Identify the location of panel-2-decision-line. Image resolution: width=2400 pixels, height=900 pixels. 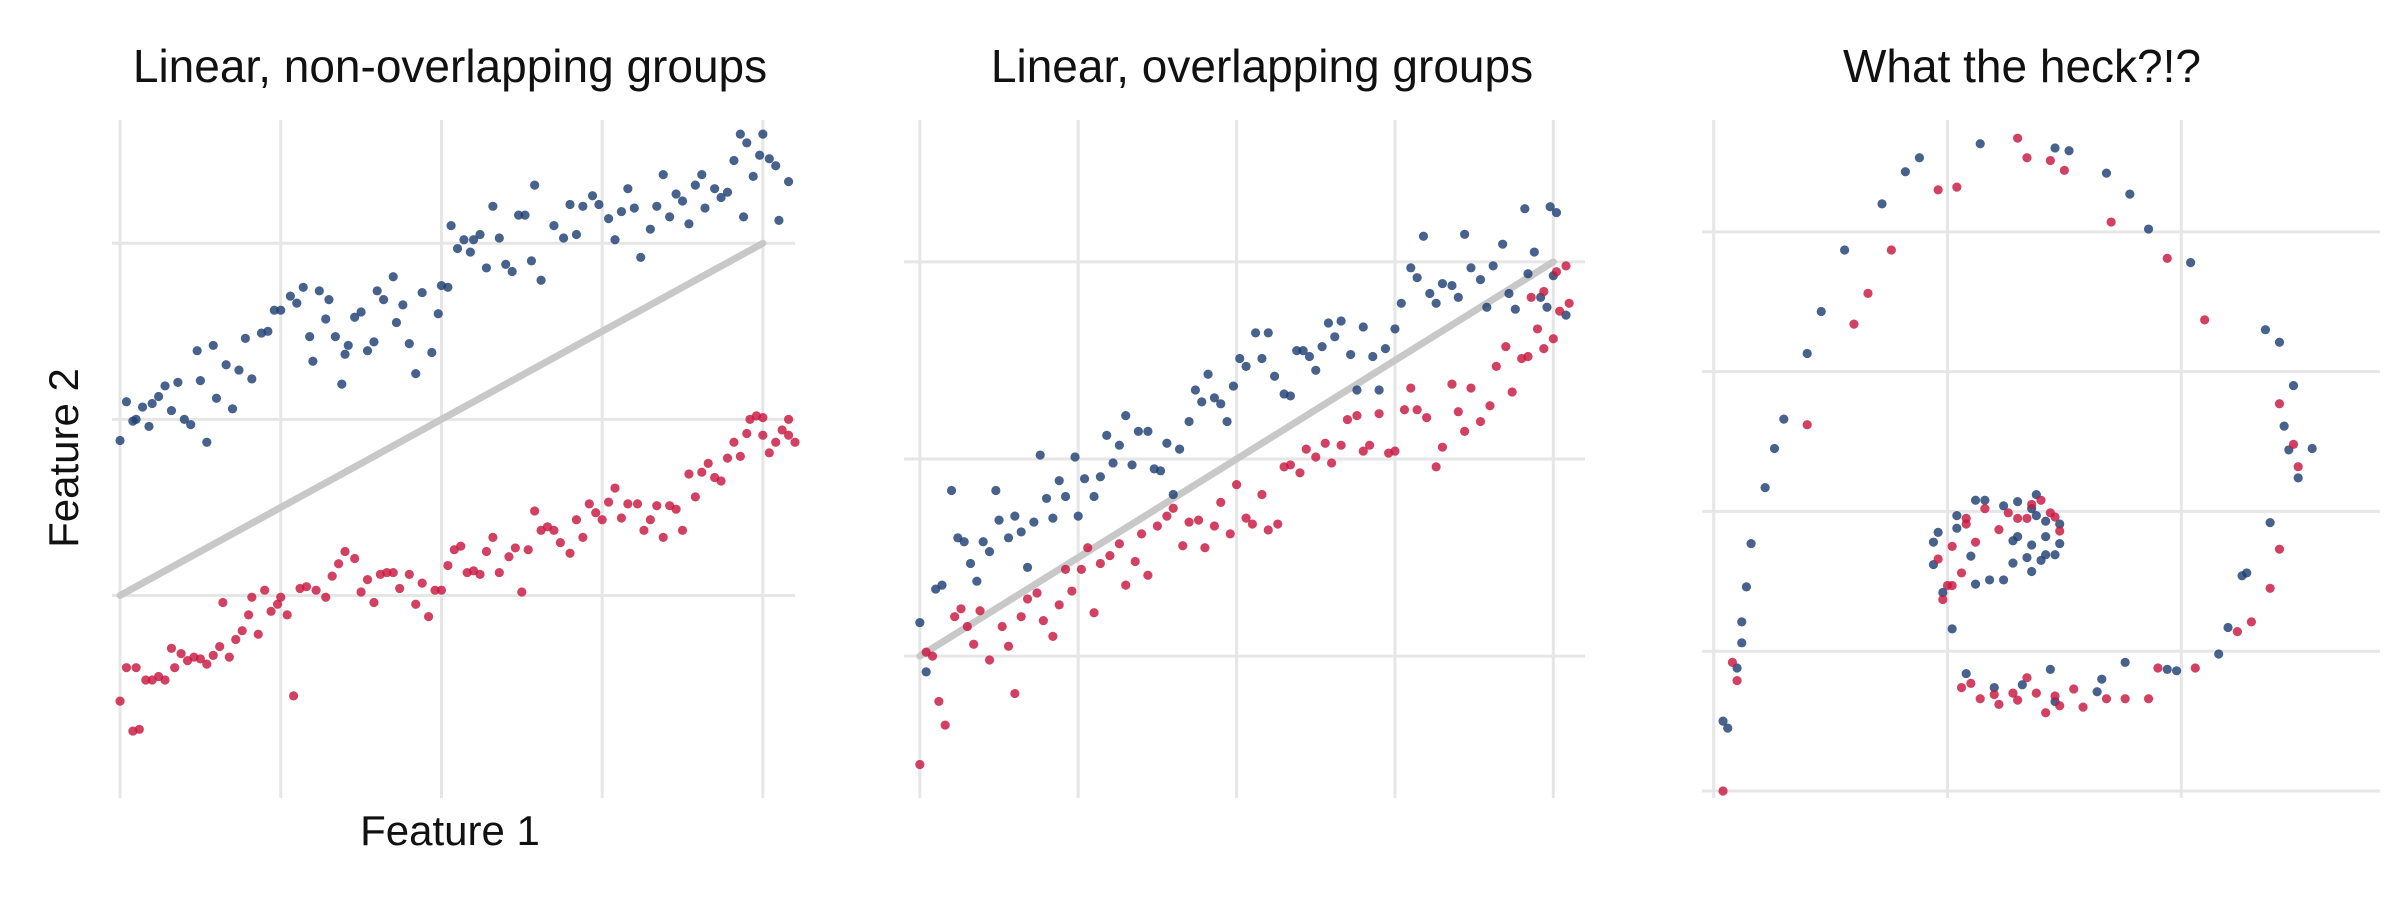
(1236, 459).